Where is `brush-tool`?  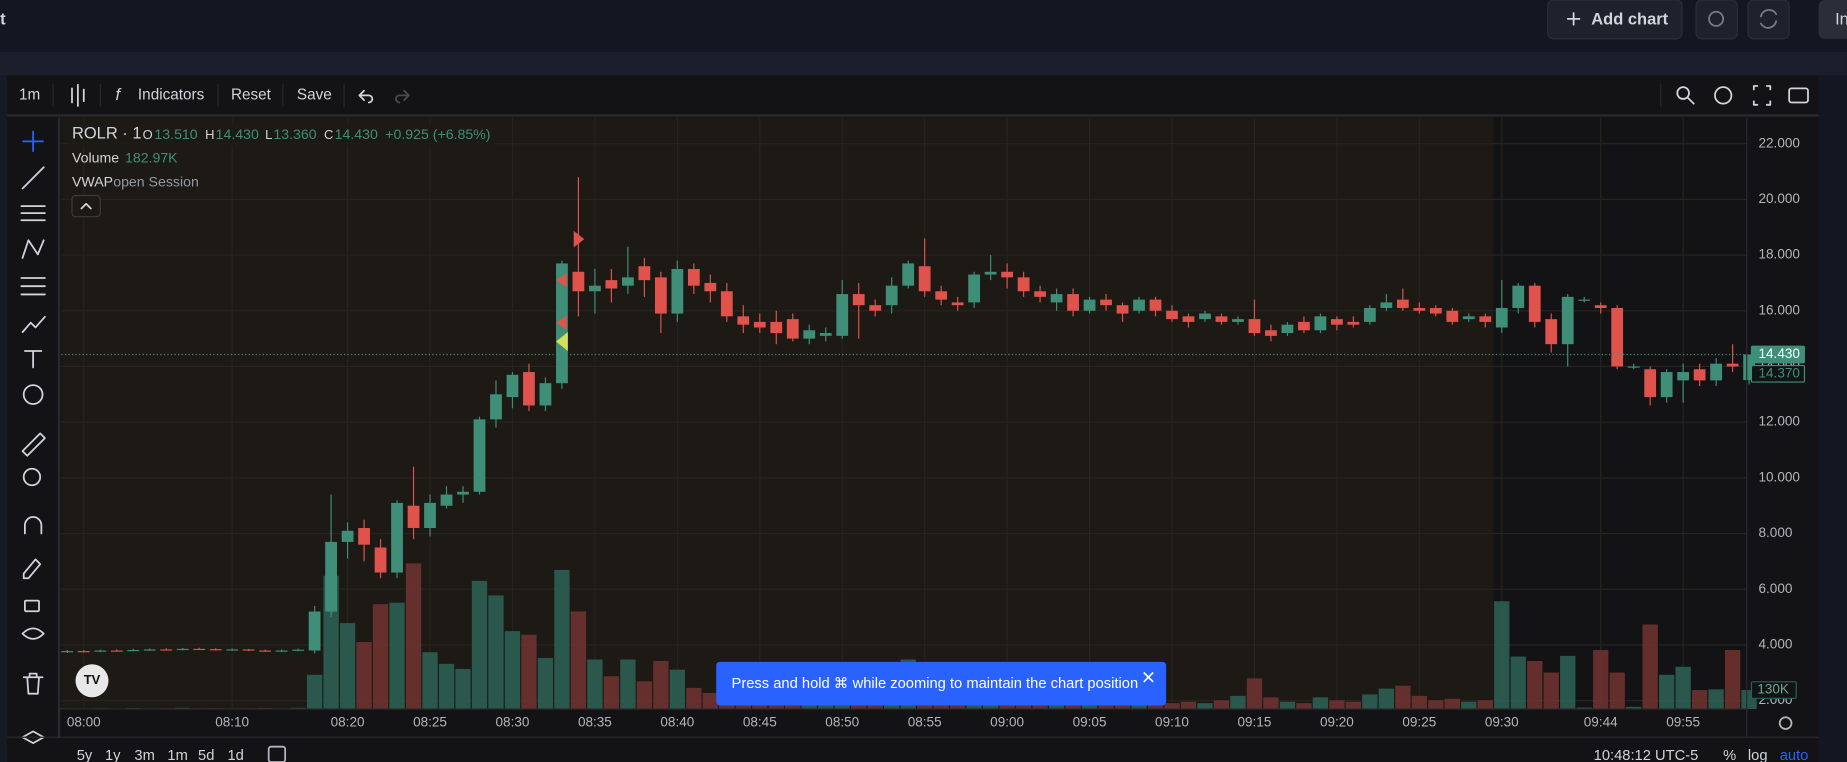 brush-tool is located at coordinates (33, 324).